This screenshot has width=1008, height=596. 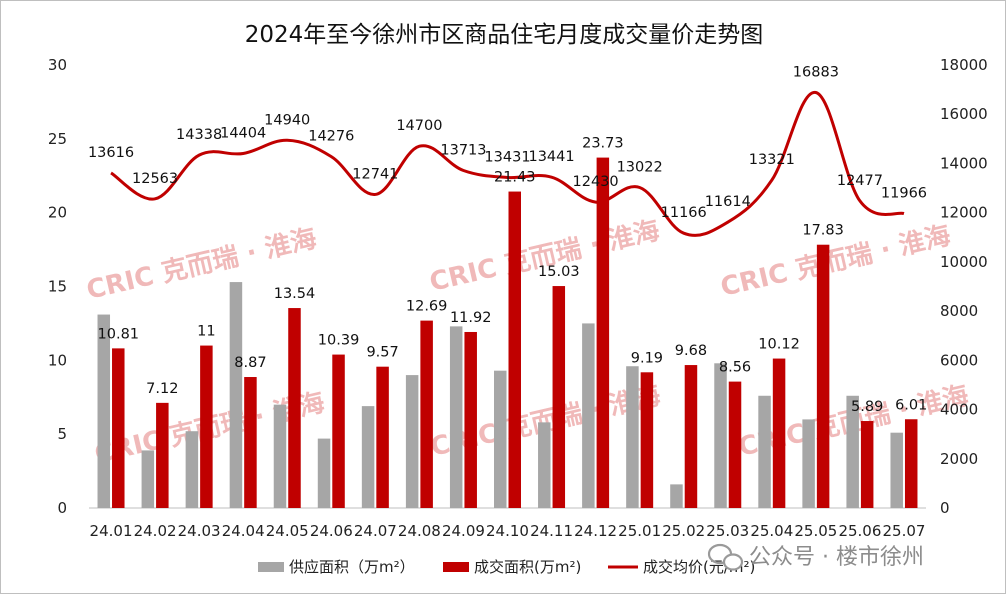 What do you see at coordinates (596, 182) in the screenshot?
I see `price-data-label: 12430` at bounding box center [596, 182].